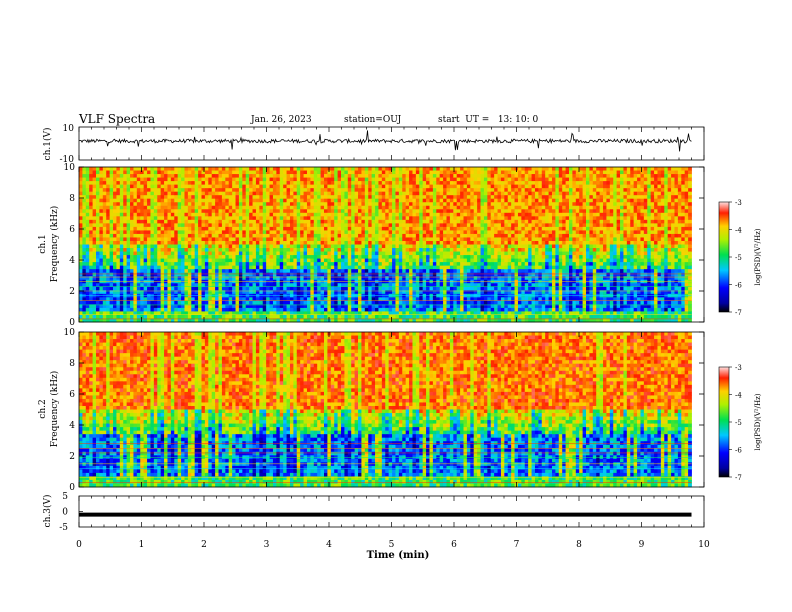  I want to click on ch2-freq-tick-0: 0, so click(72, 488).